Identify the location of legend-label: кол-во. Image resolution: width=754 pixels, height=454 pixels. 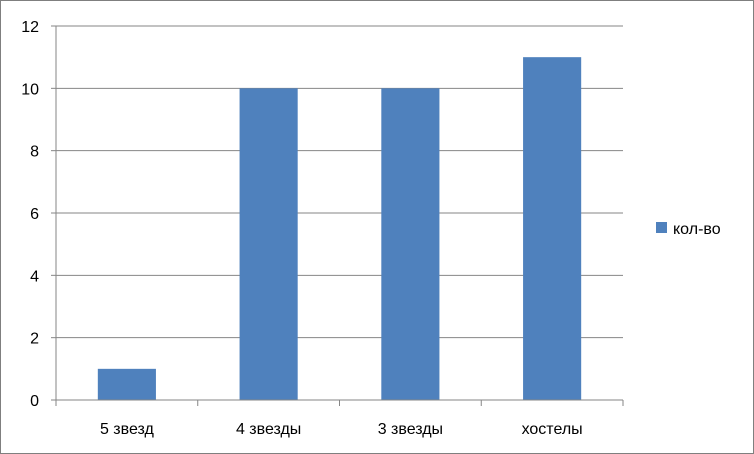
(697, 229).